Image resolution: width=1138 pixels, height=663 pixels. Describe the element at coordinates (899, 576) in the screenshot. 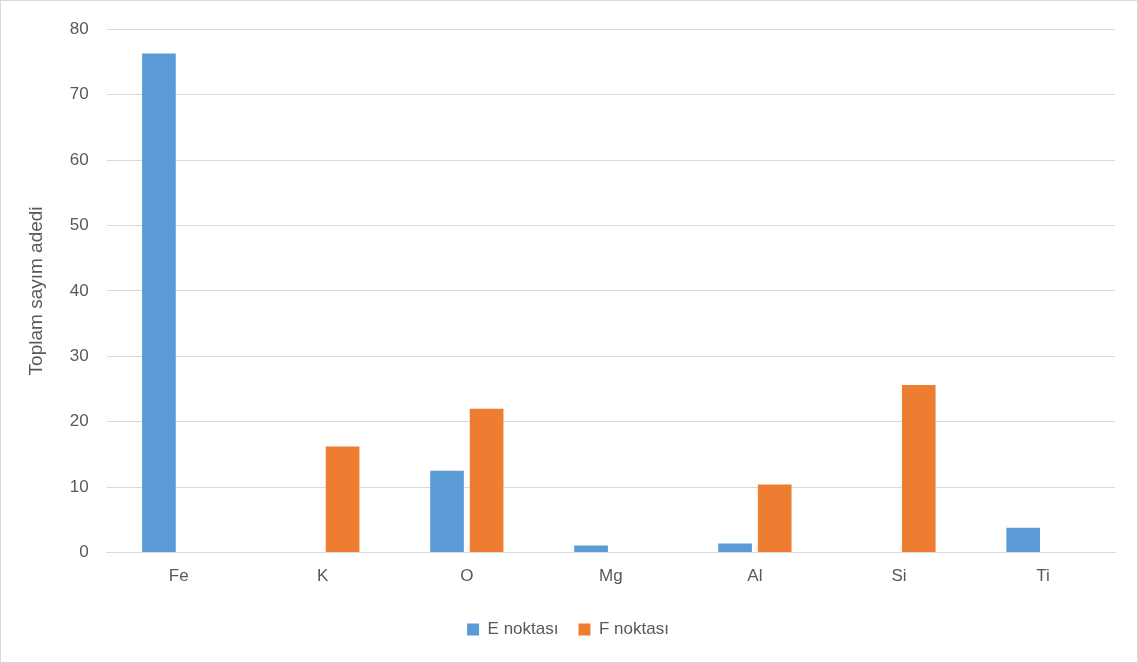

I see `x-tick-label: Si` at that location.